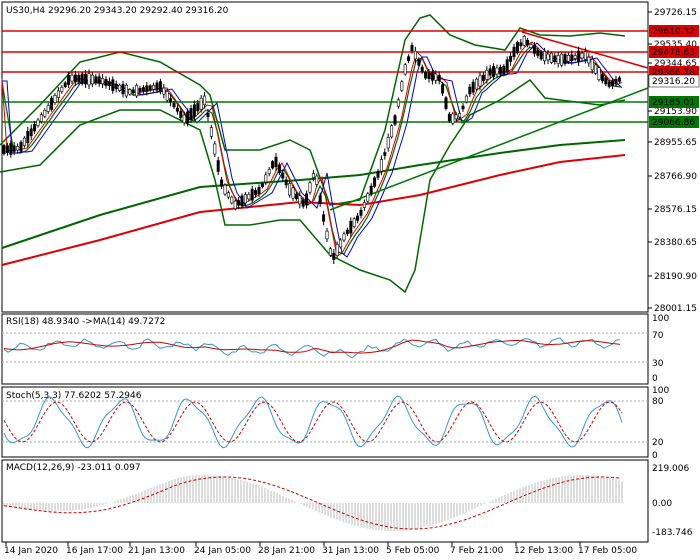 This screenshot has width=700, height=560. I want to click on macd-axis-label: -183.746, so click(672, 533).